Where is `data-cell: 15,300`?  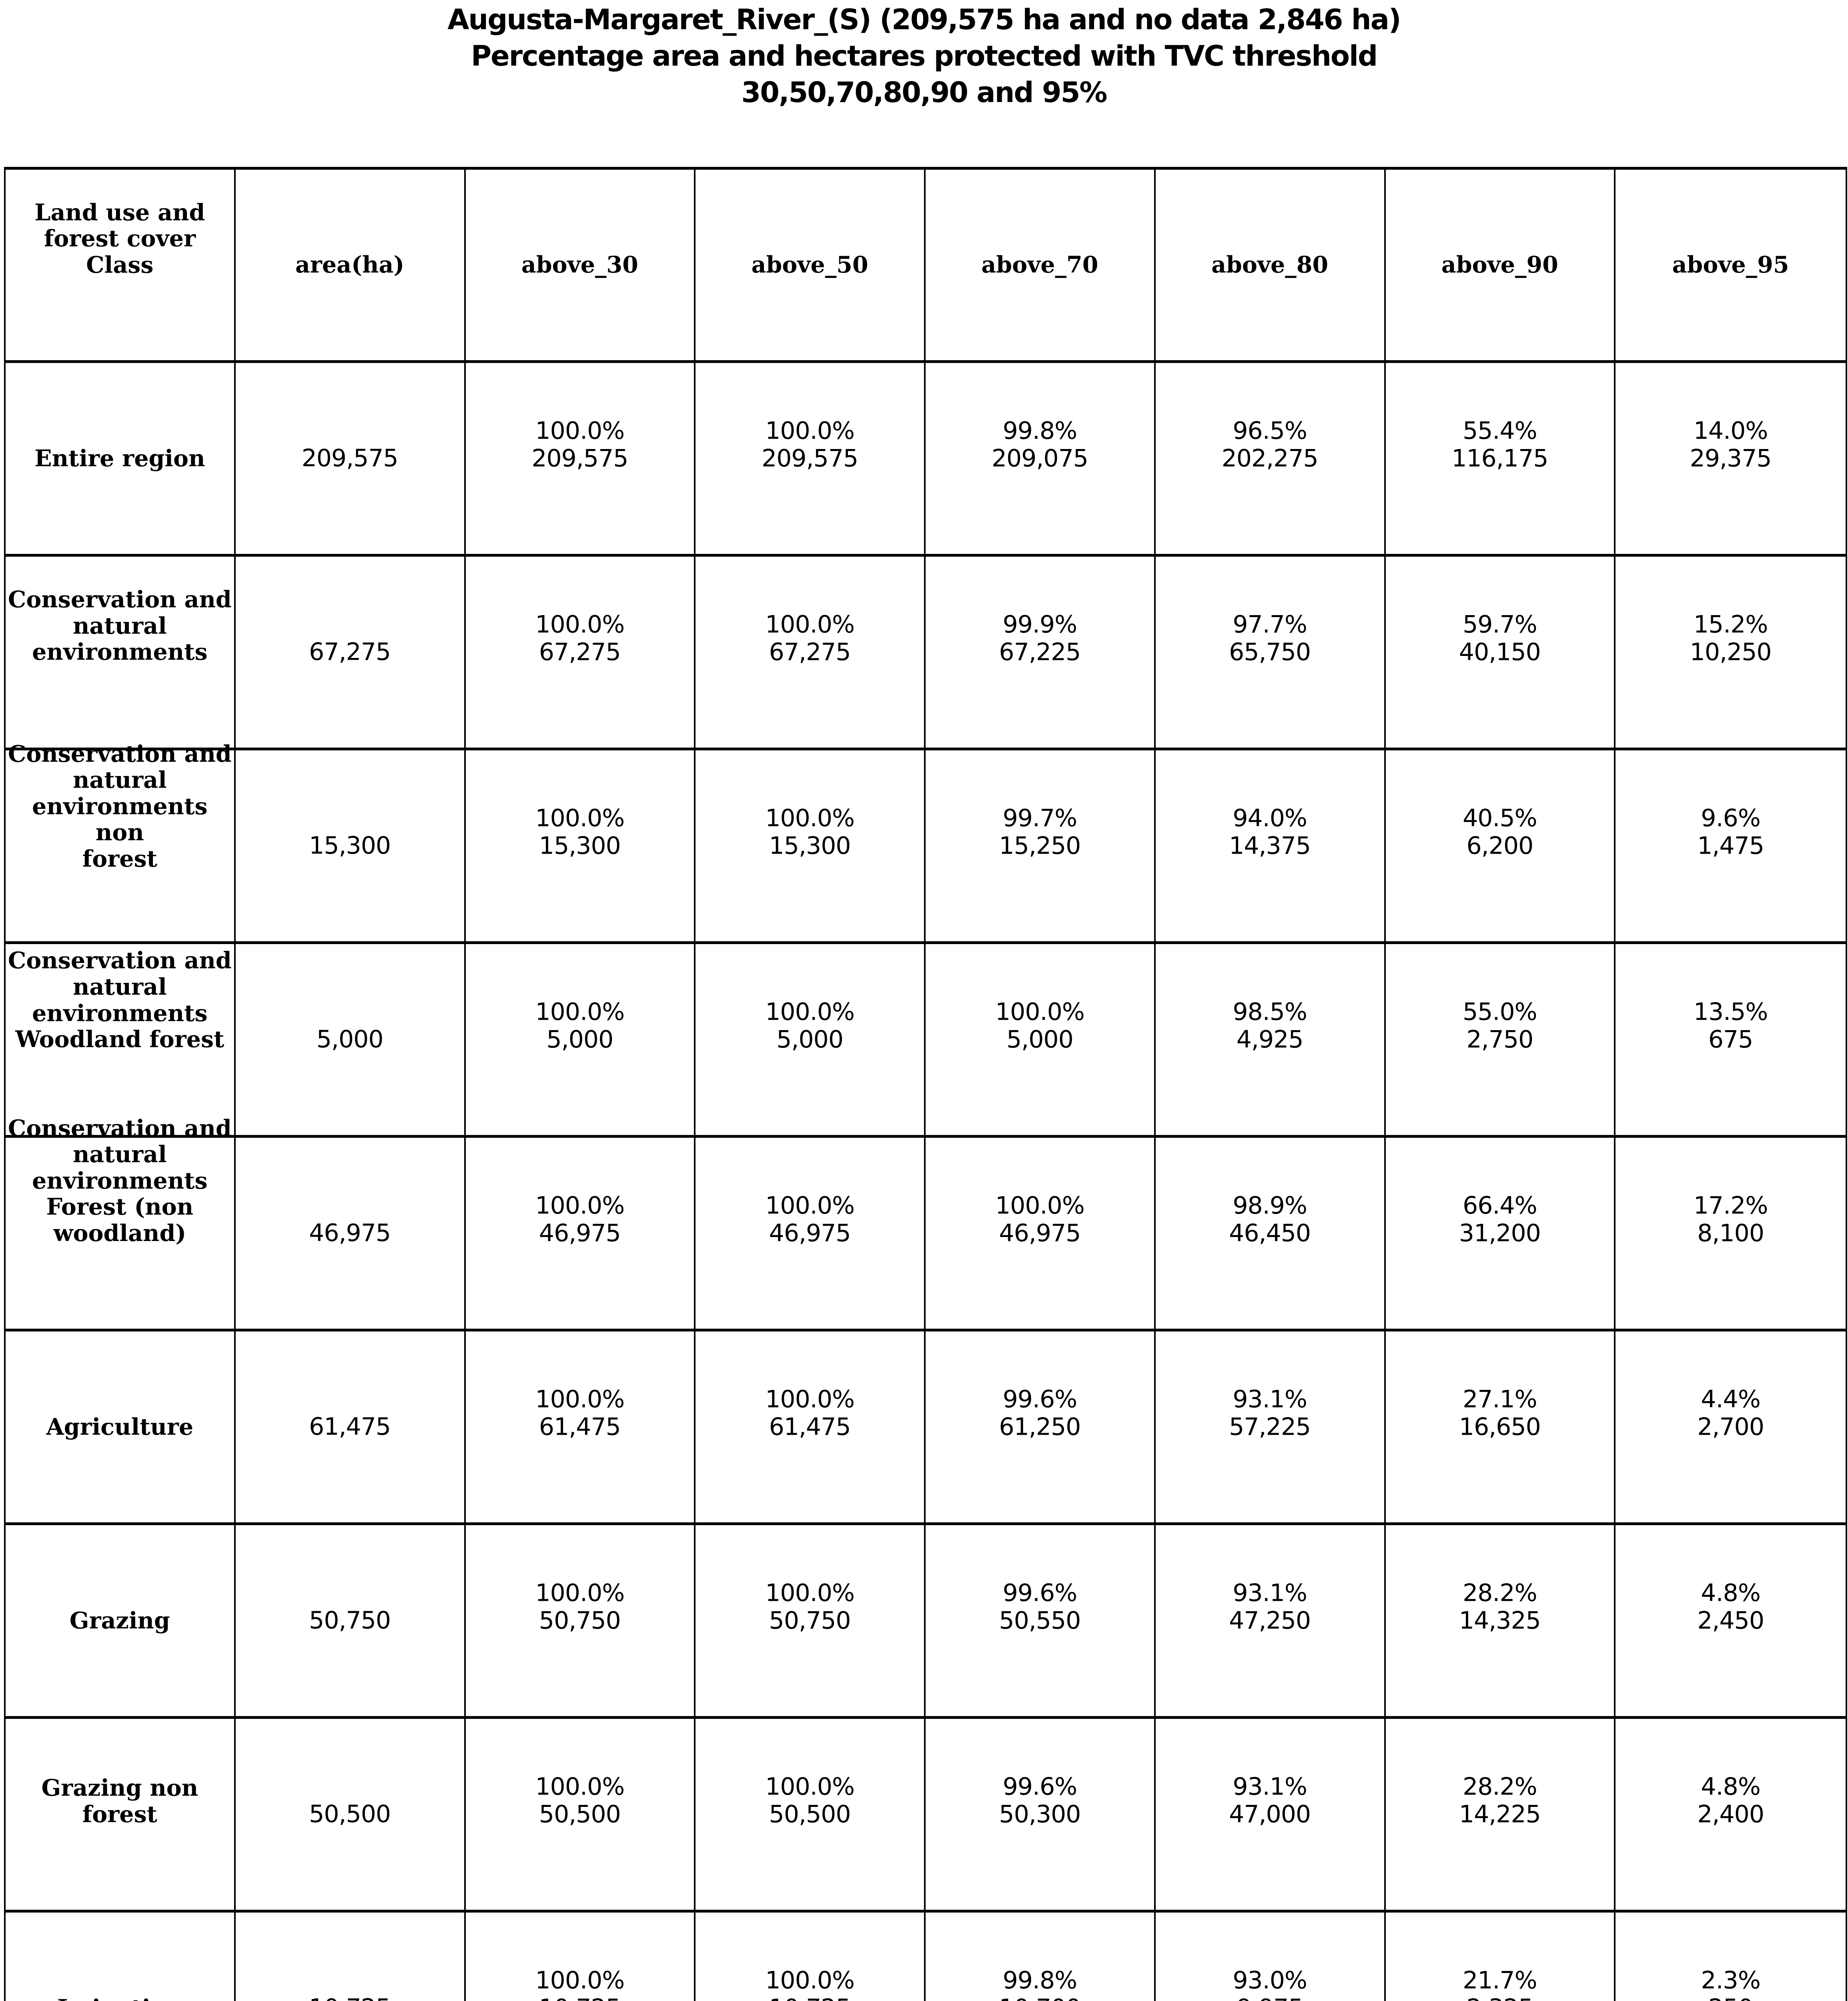
data-cell: 15,300 is located at coordinates (351, 845).